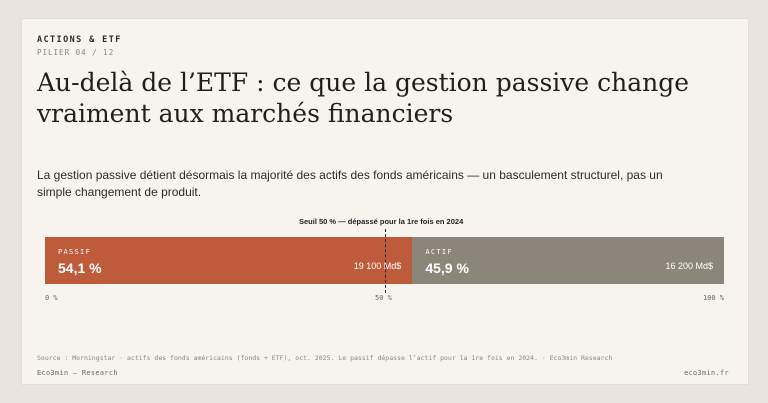  Describe the element at coordinates (714, 298) in the screenshot. I see `axis-tick-100: 100 %` at that location.